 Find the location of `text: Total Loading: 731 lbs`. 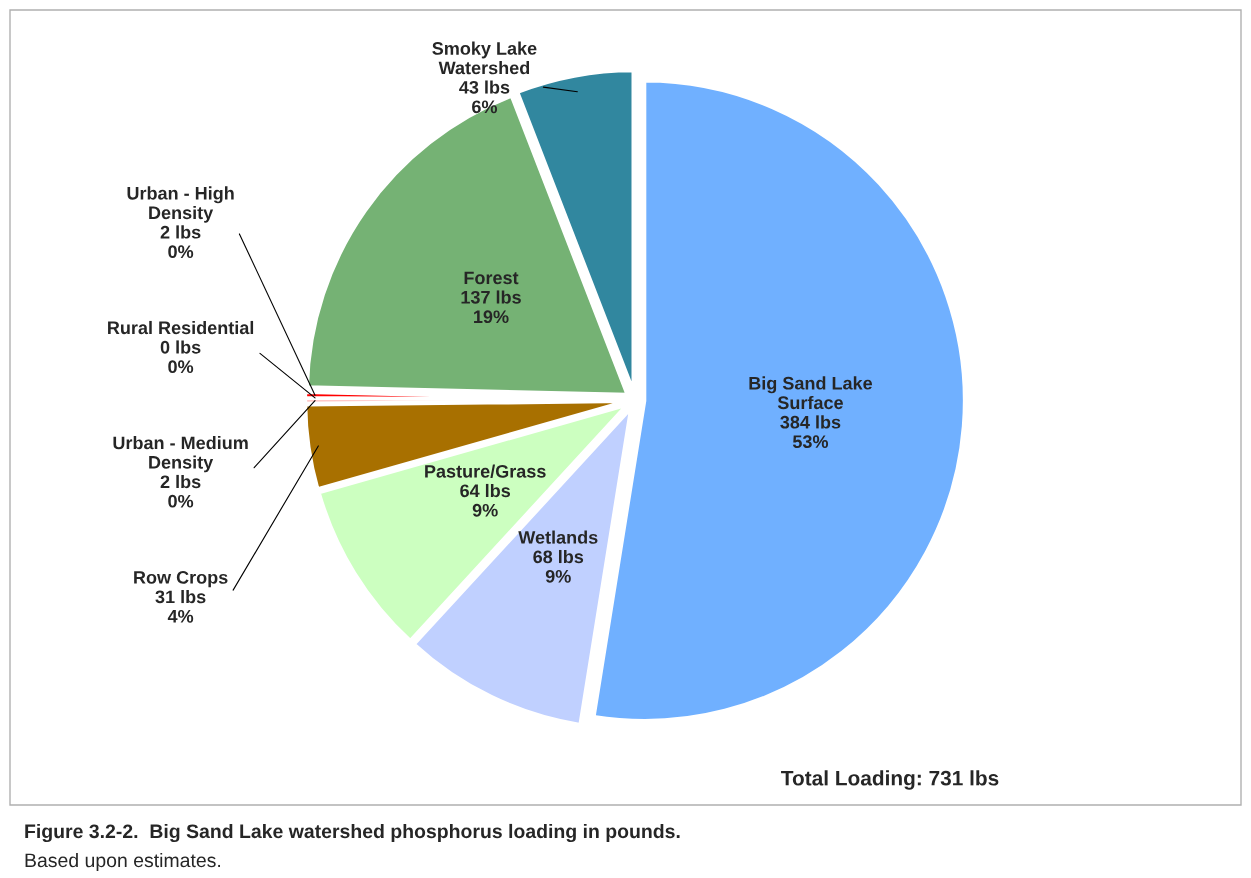

text: Total Loading: 731 lbs is located at coordinates (890, 780).